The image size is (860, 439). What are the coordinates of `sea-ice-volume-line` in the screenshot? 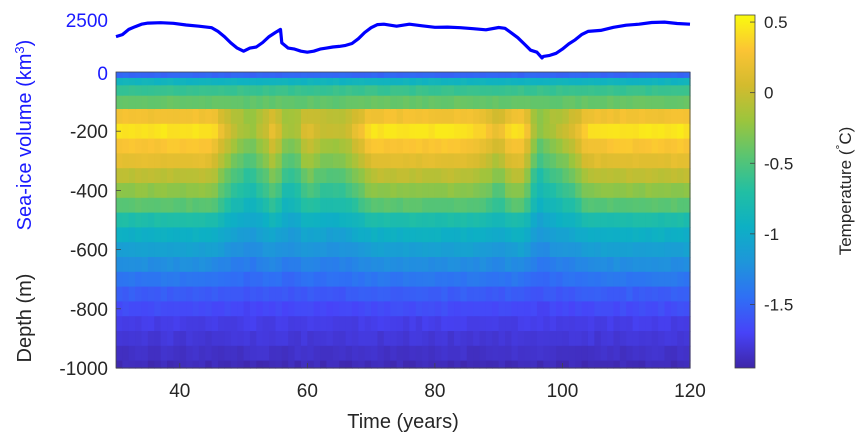 It's located at (403, 40).